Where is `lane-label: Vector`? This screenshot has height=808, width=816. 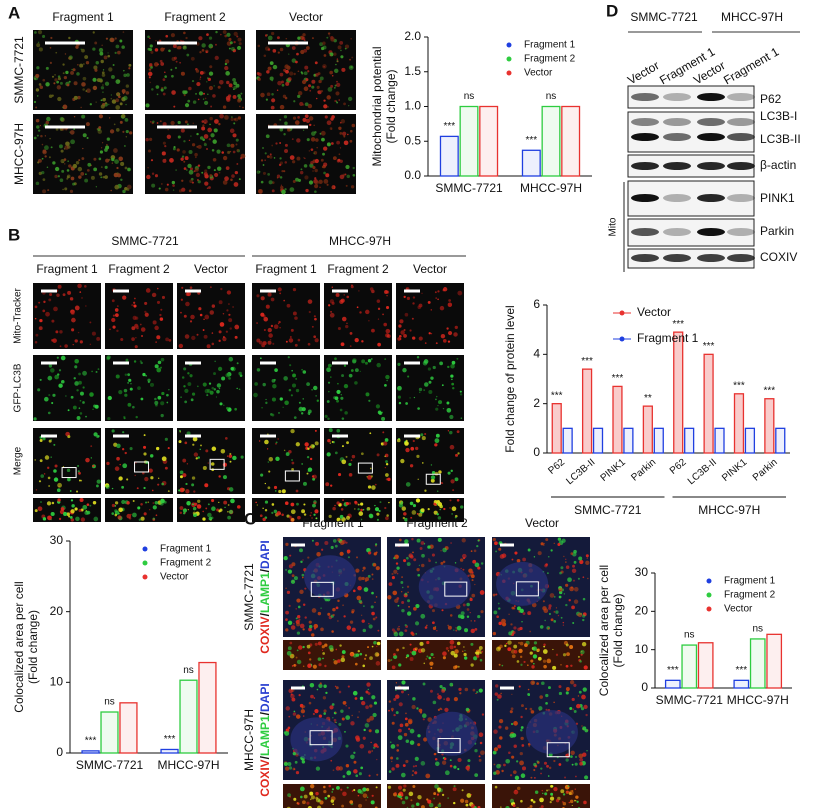 lane-label: Vector is located at coordinates (643, 72).